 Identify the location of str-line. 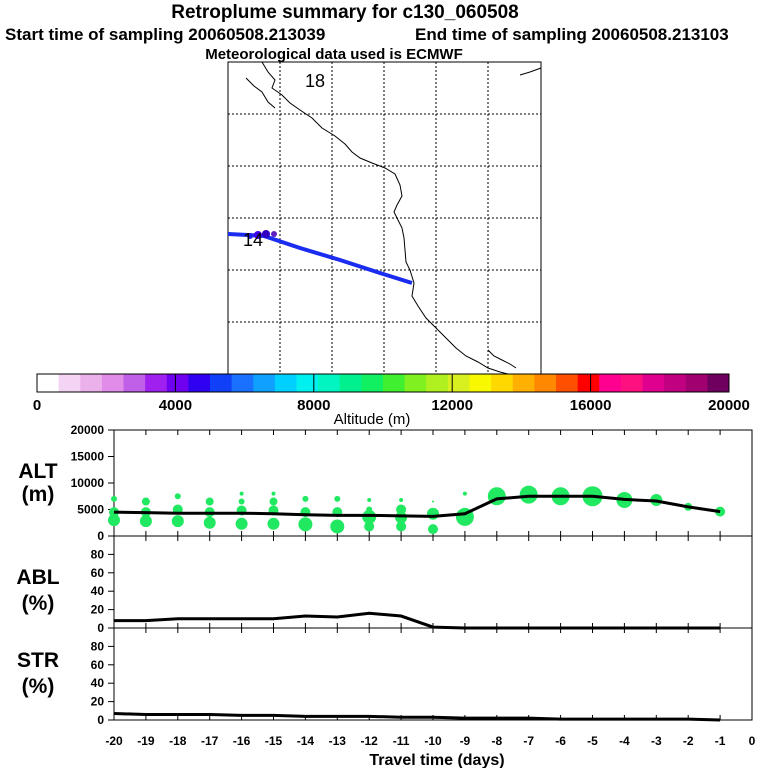
(417, 717).